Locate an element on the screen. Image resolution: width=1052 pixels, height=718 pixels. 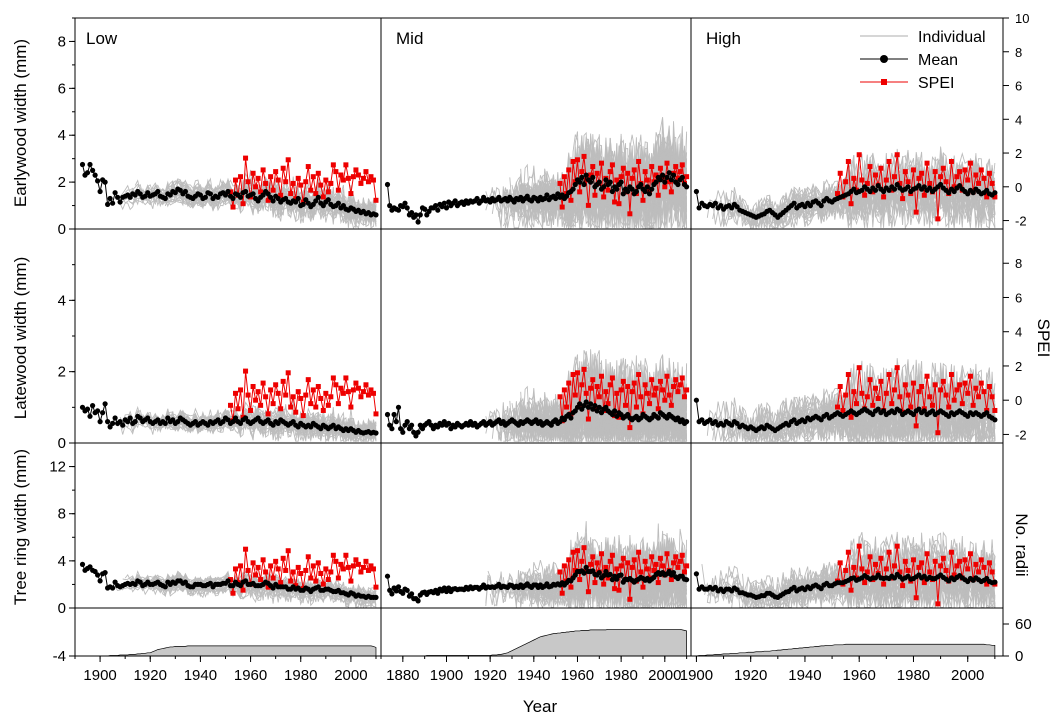
ytick-label-radii: -4 is located at coordinates (59, 656).